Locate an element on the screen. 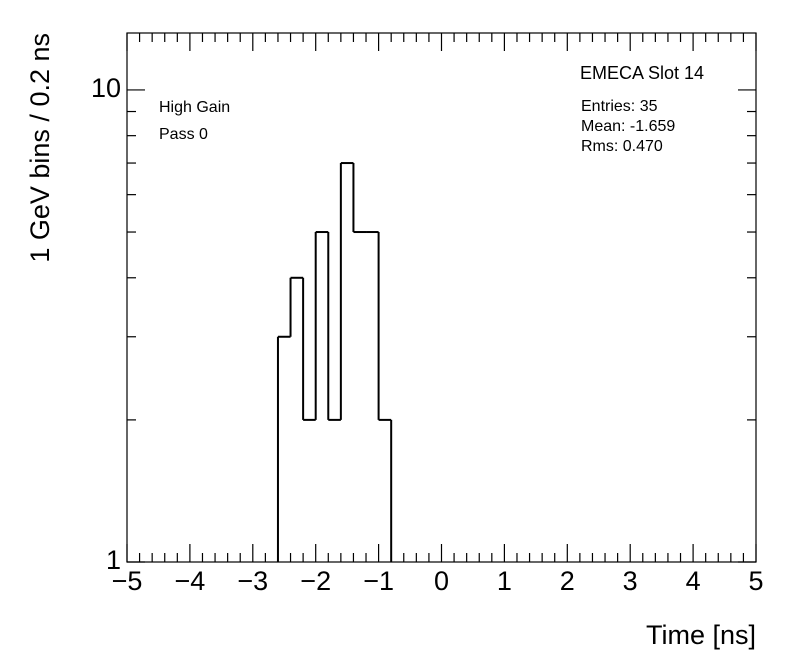  y-tick-label: 10 is located at coordinates (106, 88).